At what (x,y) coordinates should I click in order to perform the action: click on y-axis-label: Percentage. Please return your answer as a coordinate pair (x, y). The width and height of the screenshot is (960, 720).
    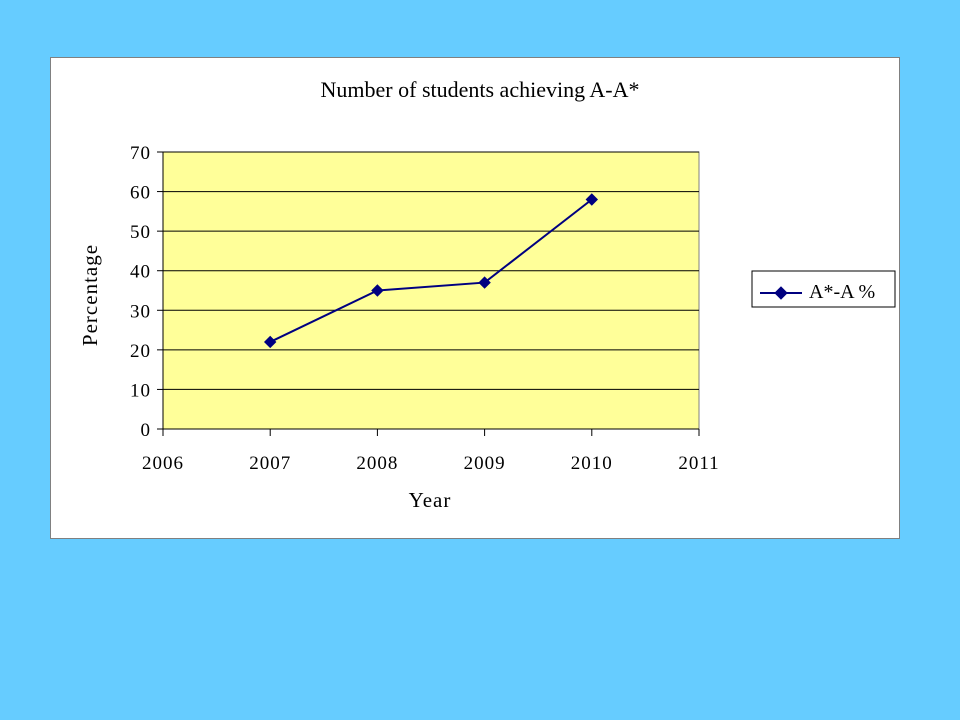
    Looking at the image, I should click on (90, 295).